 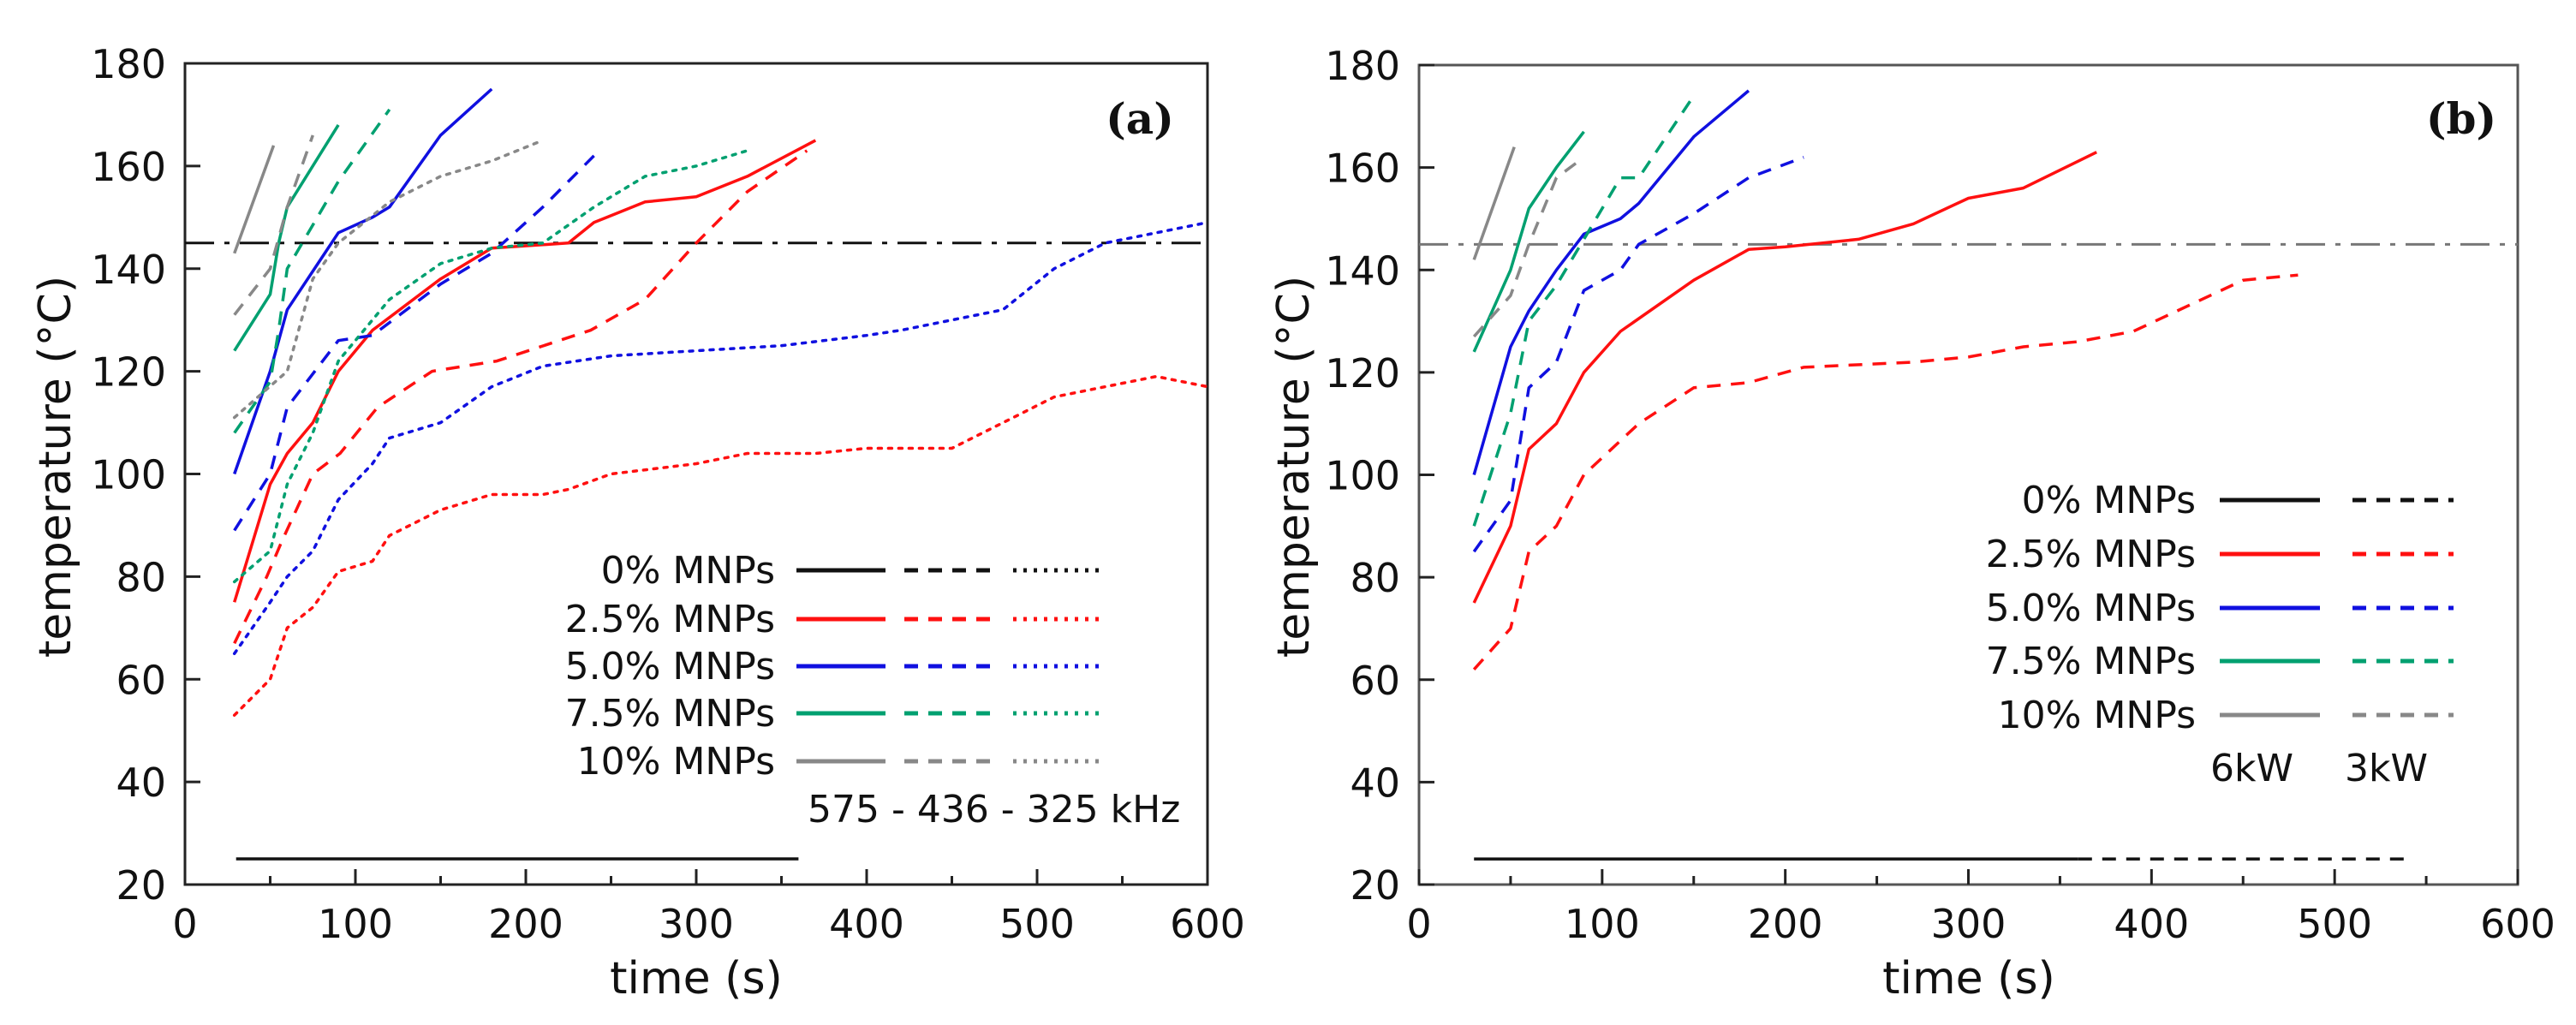 What do you see at coordinates (2461, 118) in the screenshot?
I see `panel-label-b: (b)` at bounding box center [2461, 118].